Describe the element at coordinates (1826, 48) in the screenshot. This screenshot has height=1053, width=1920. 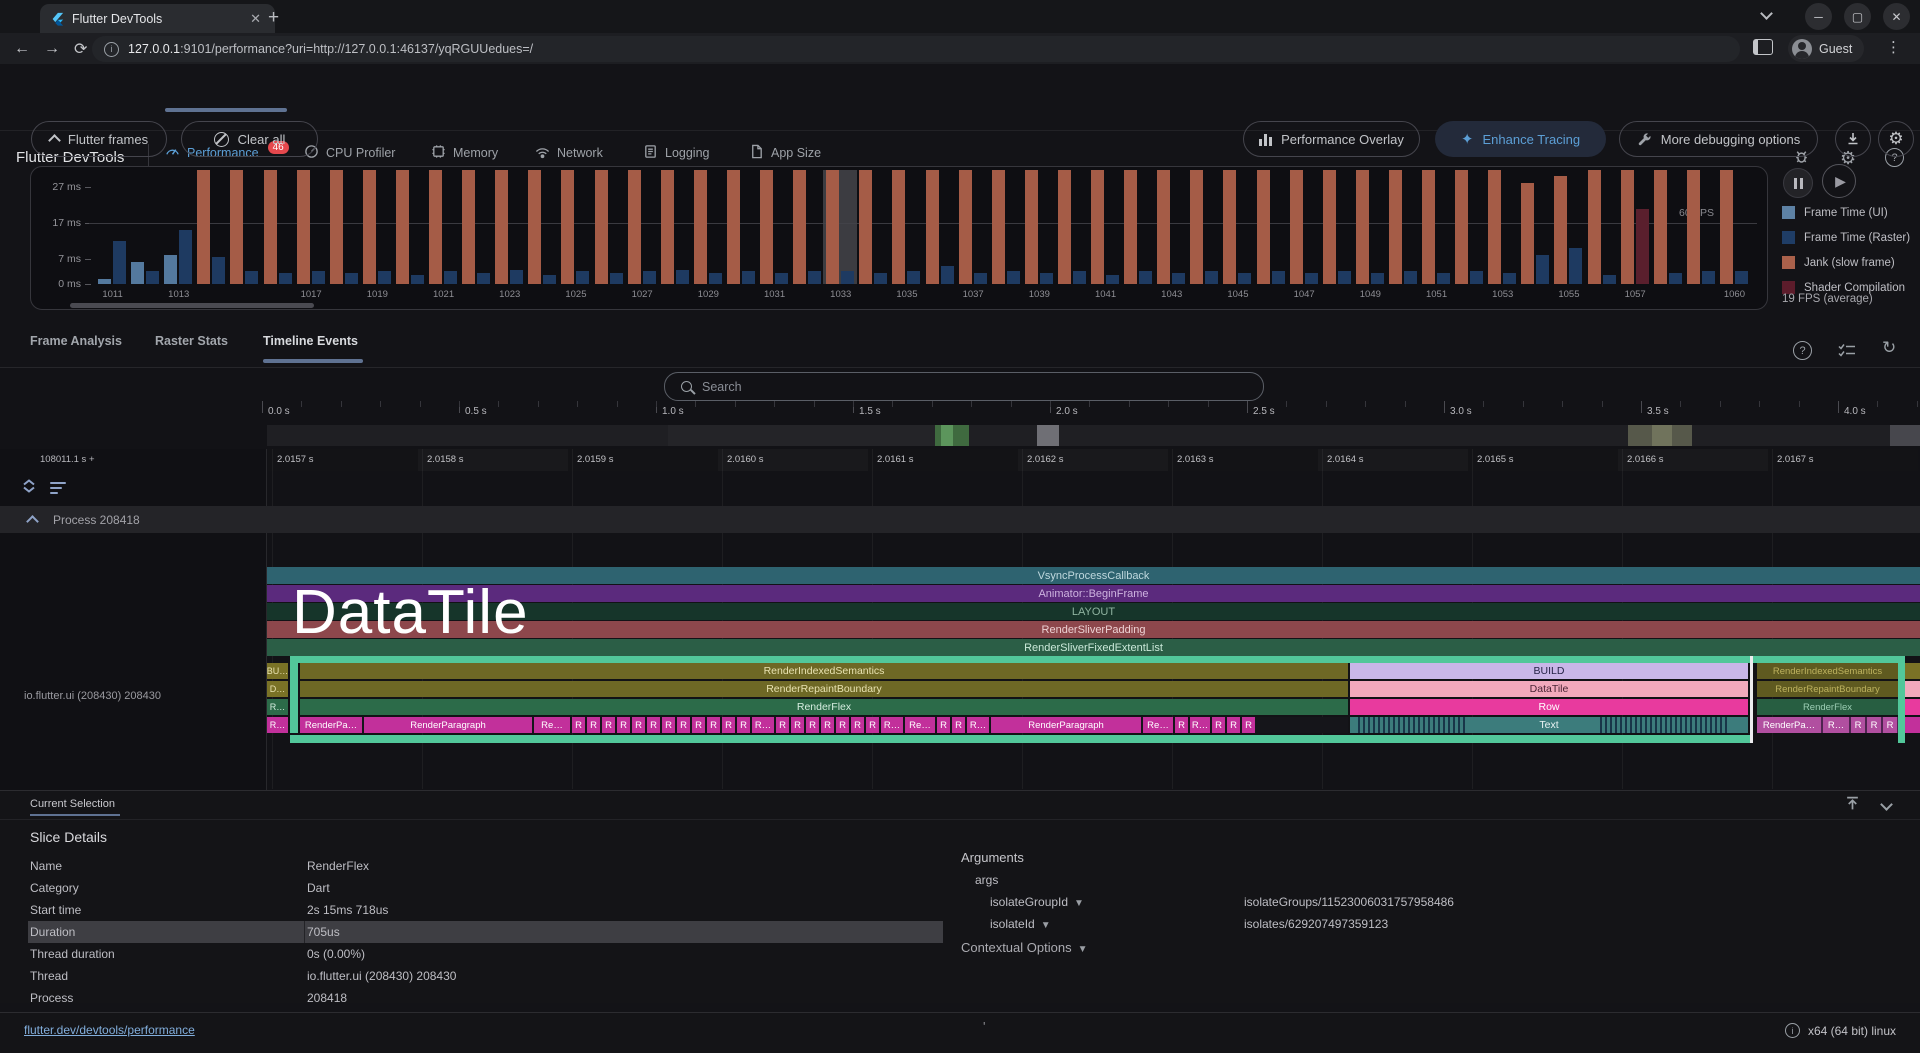
I see `profile-button: Guest` at that location.